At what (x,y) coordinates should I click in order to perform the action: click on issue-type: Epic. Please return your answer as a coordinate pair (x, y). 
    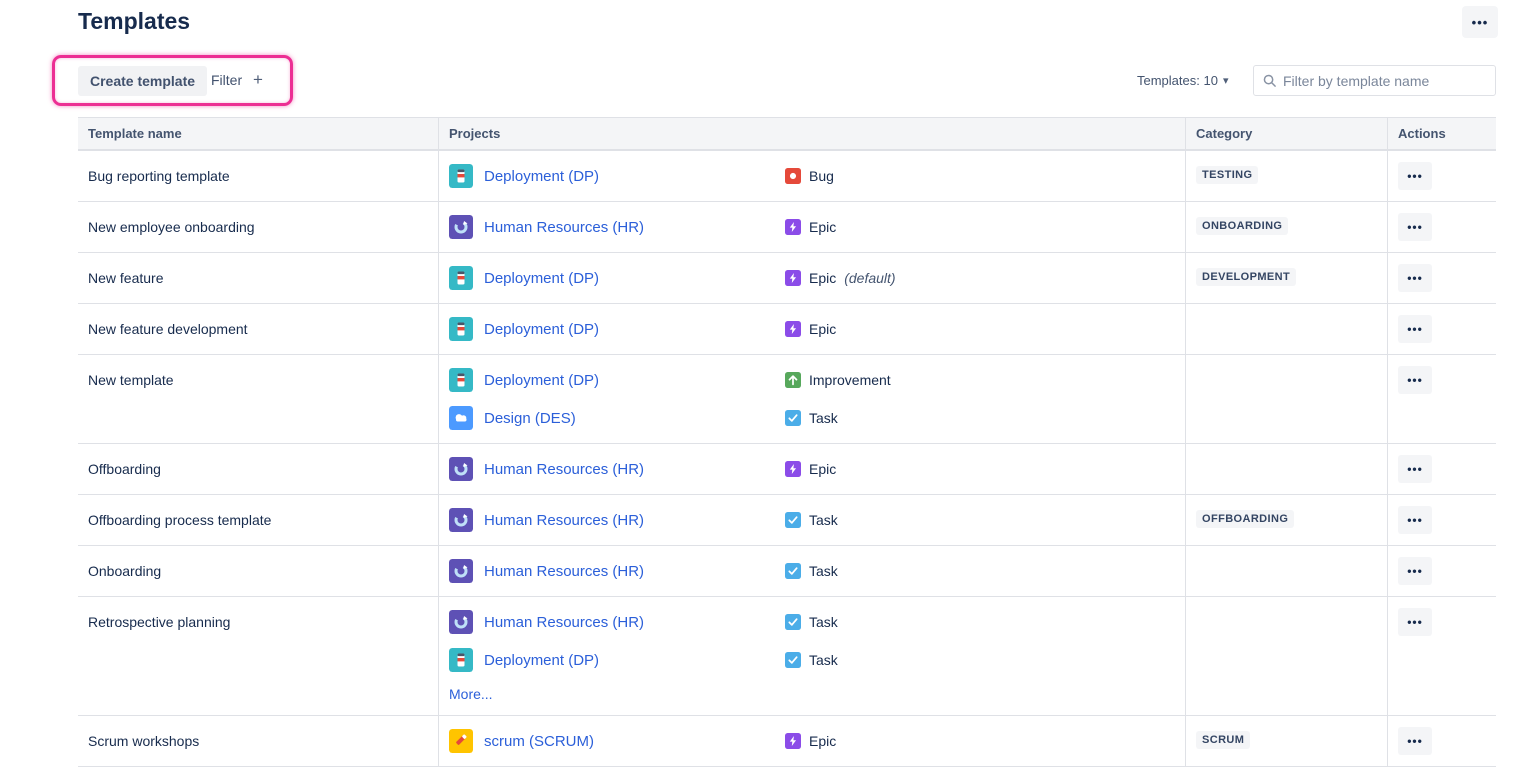
    Looking at the image, I should click on (985, 329).